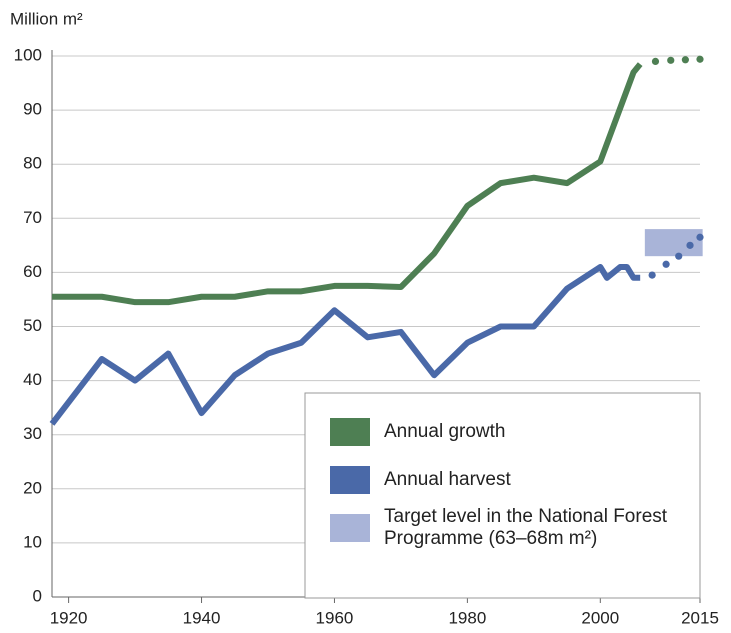  I want to click on y-tick-label: 80, so click(32, 163).